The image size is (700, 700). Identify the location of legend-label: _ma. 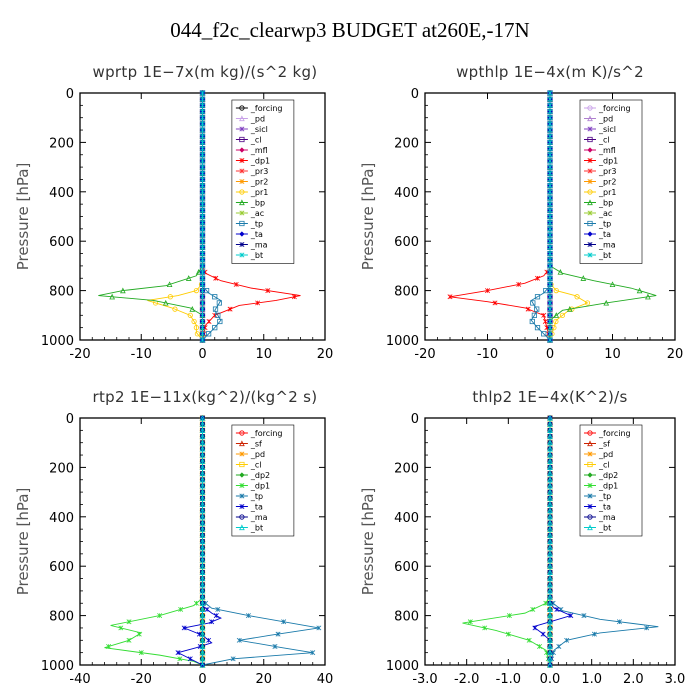
(607, 517).